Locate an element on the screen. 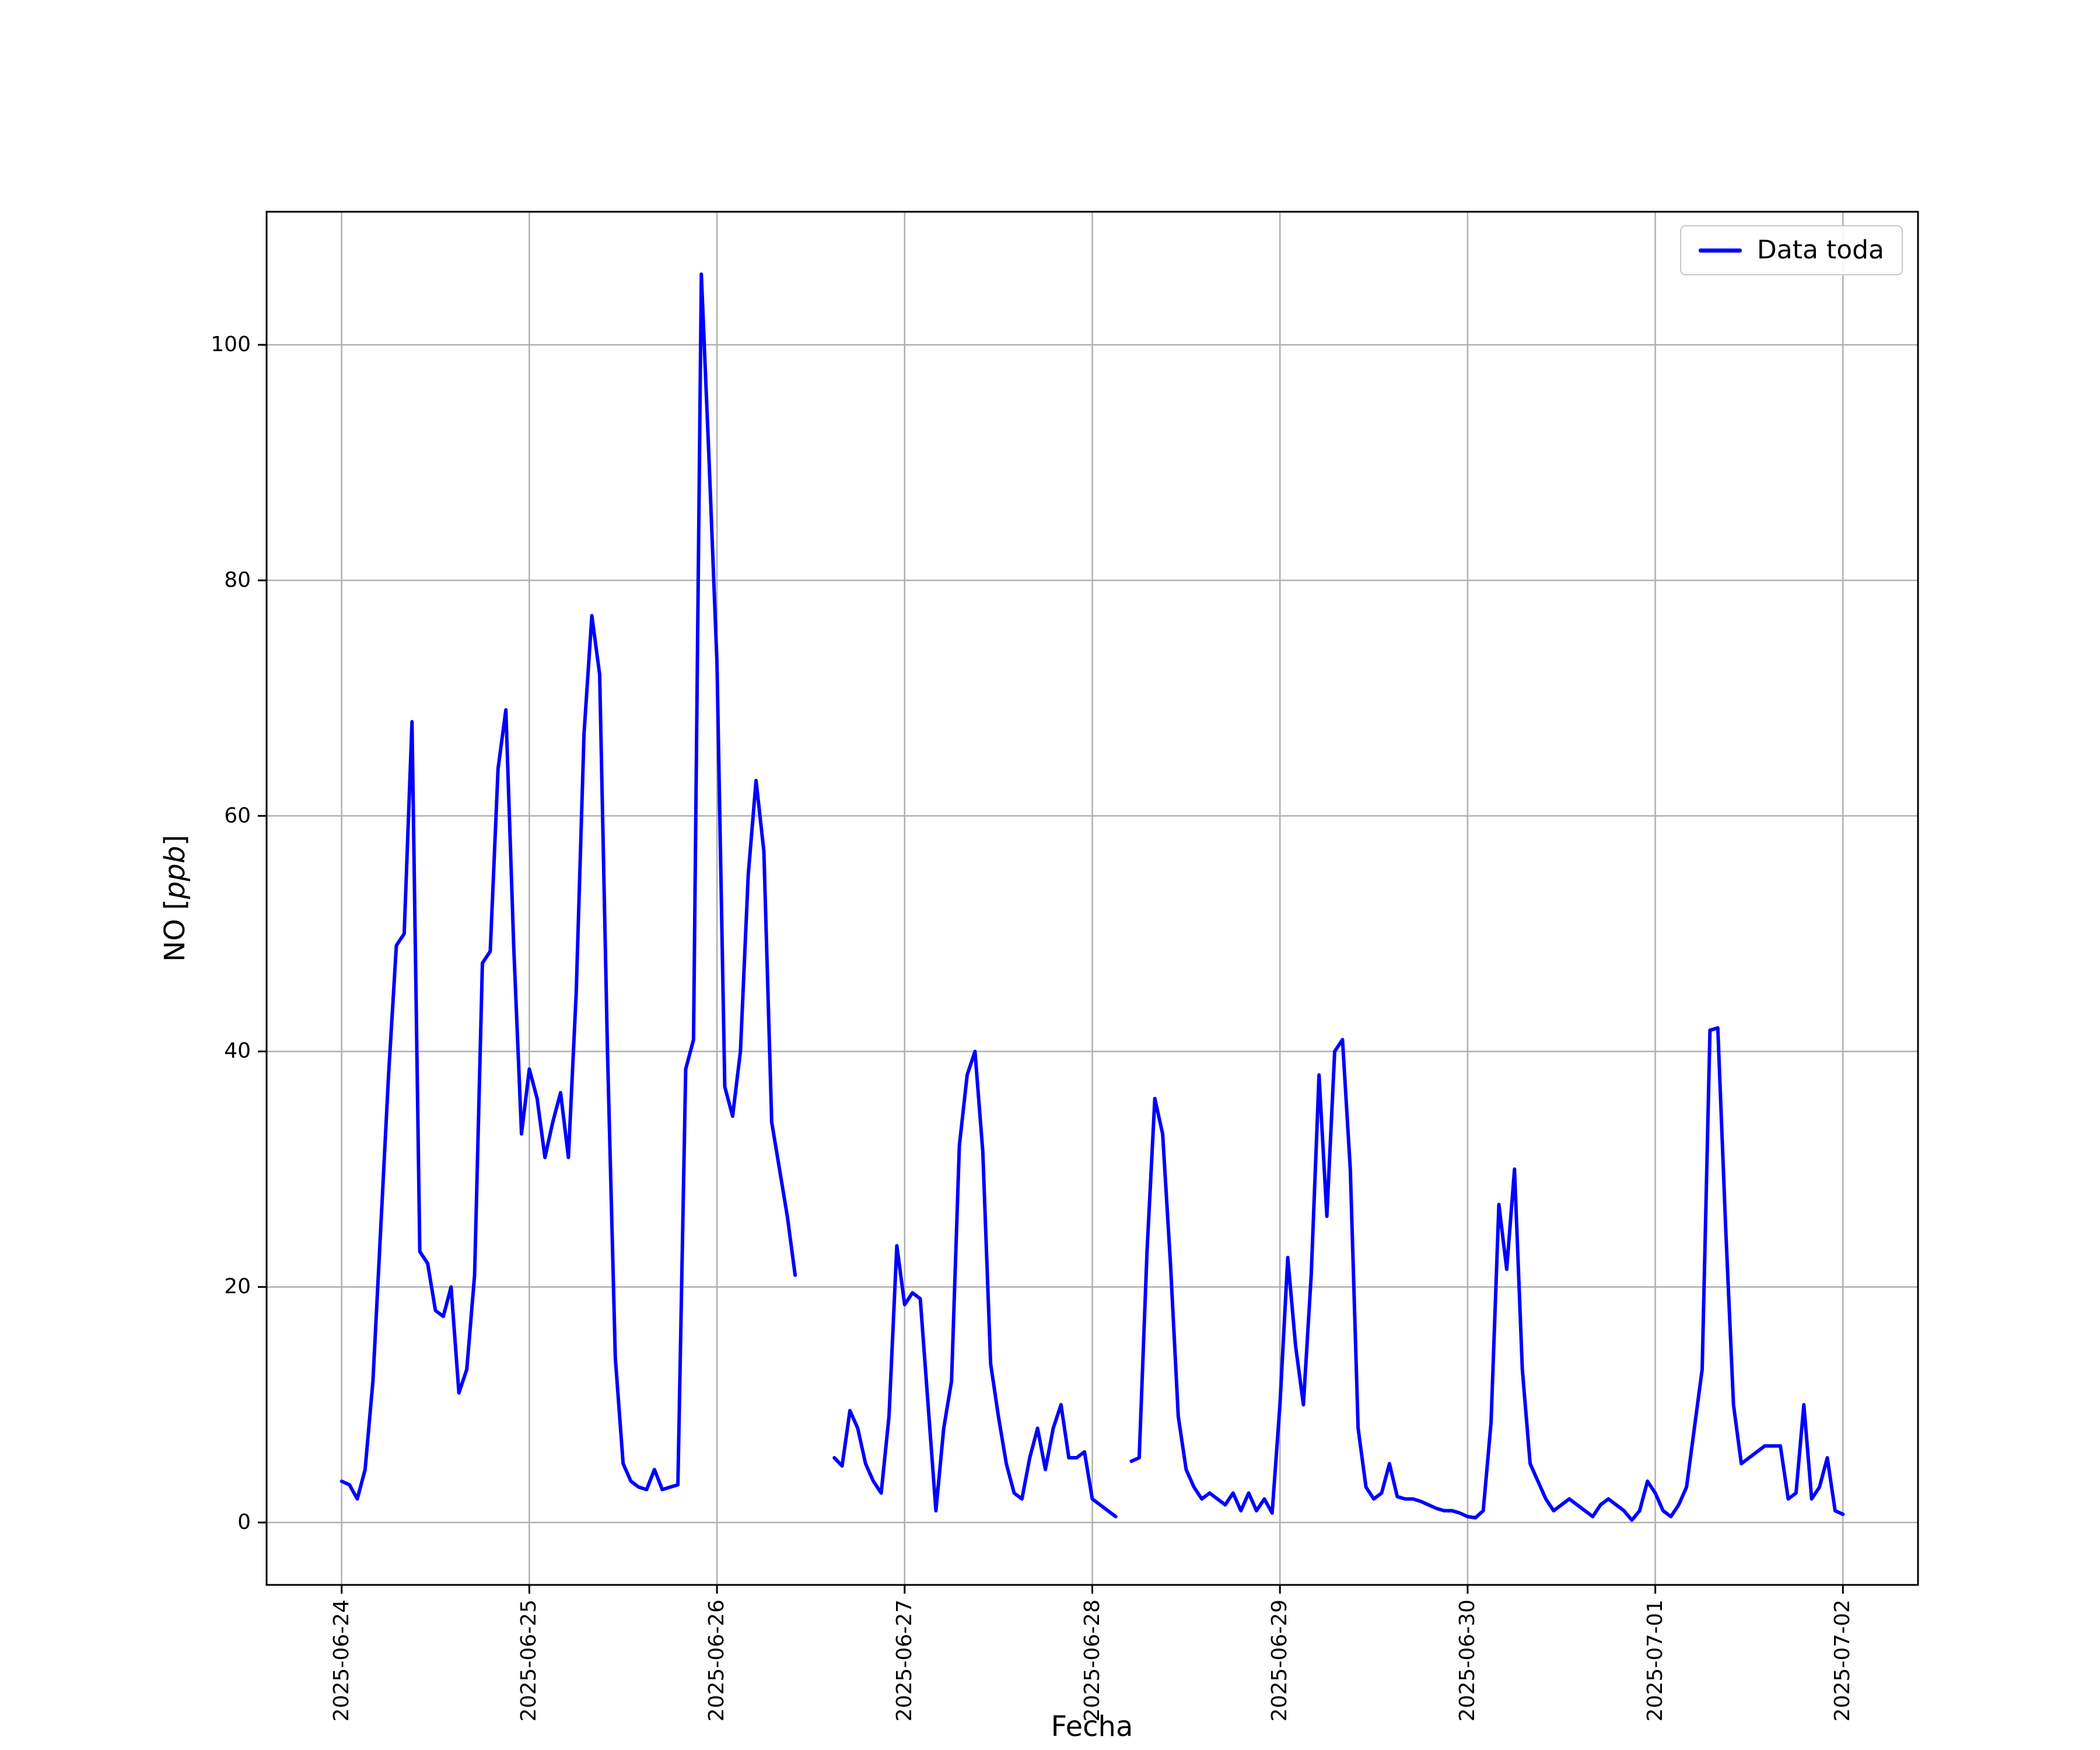  y-axis-label-suffix: ] is located at coordinates (175, 841).